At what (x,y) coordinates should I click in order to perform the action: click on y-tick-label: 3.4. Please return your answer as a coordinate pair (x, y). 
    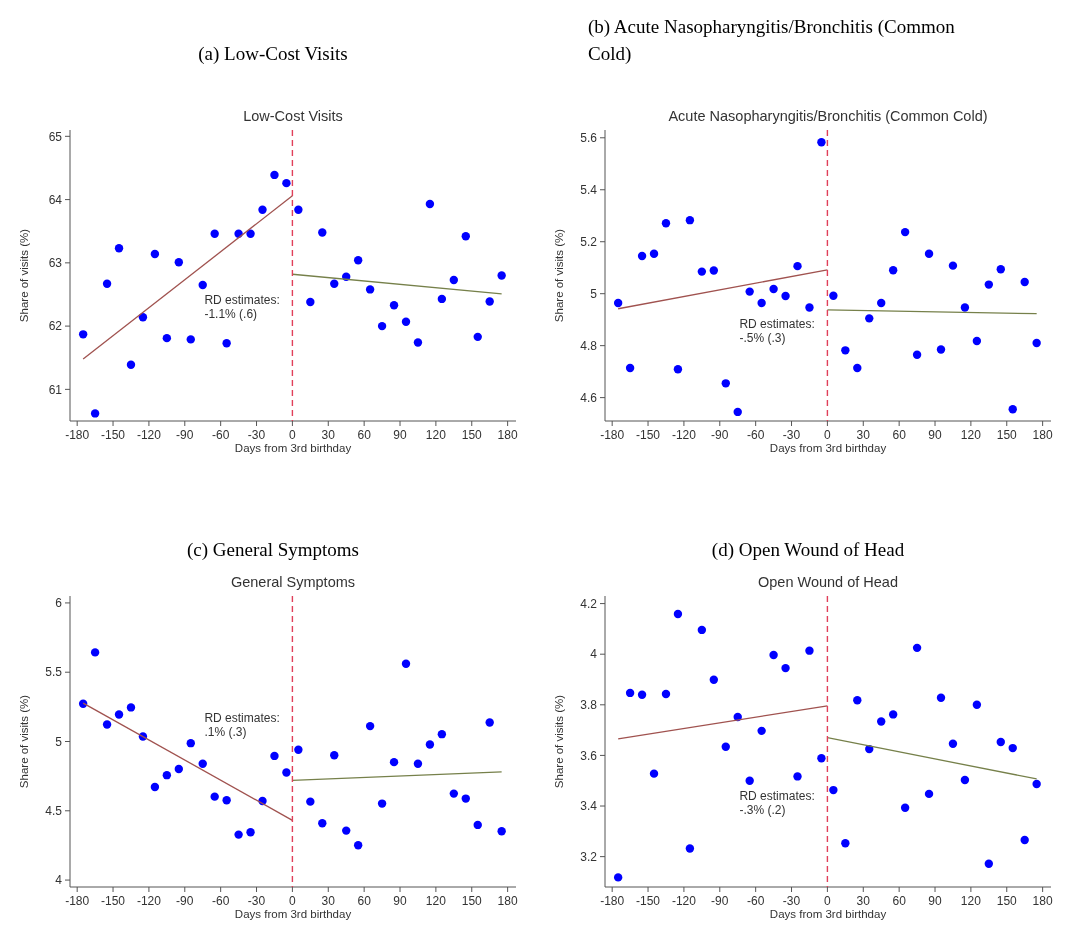
    Looking at the image, I should click on (589, 806).